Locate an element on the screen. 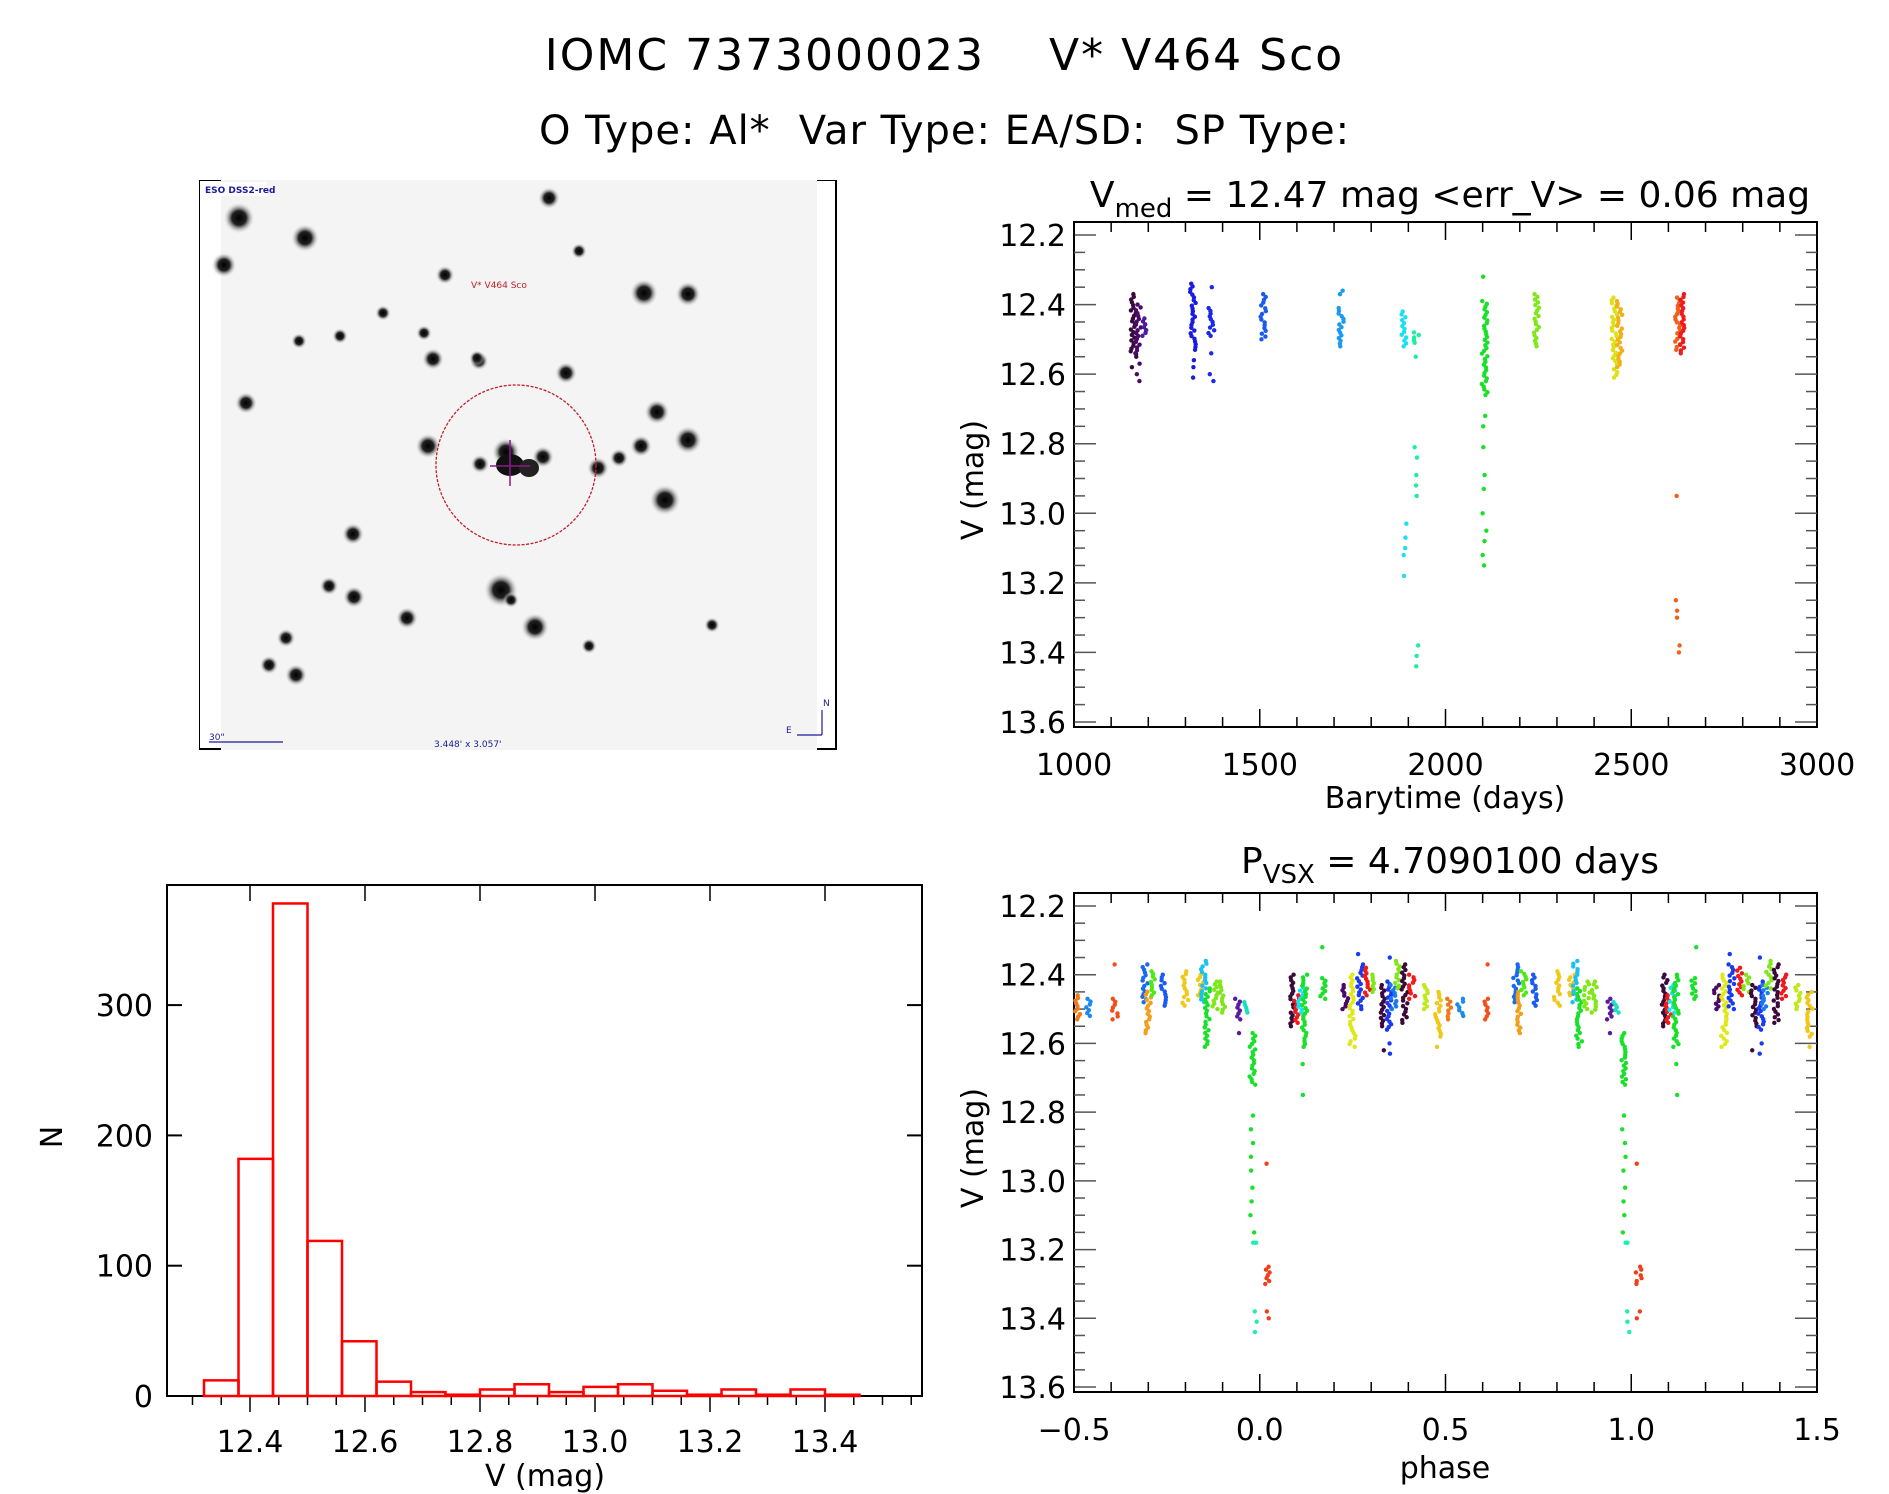 This screenshot has width=1889, height=1494. title-rest: = 4.7090100 days is located at coordinates (1487, 861).